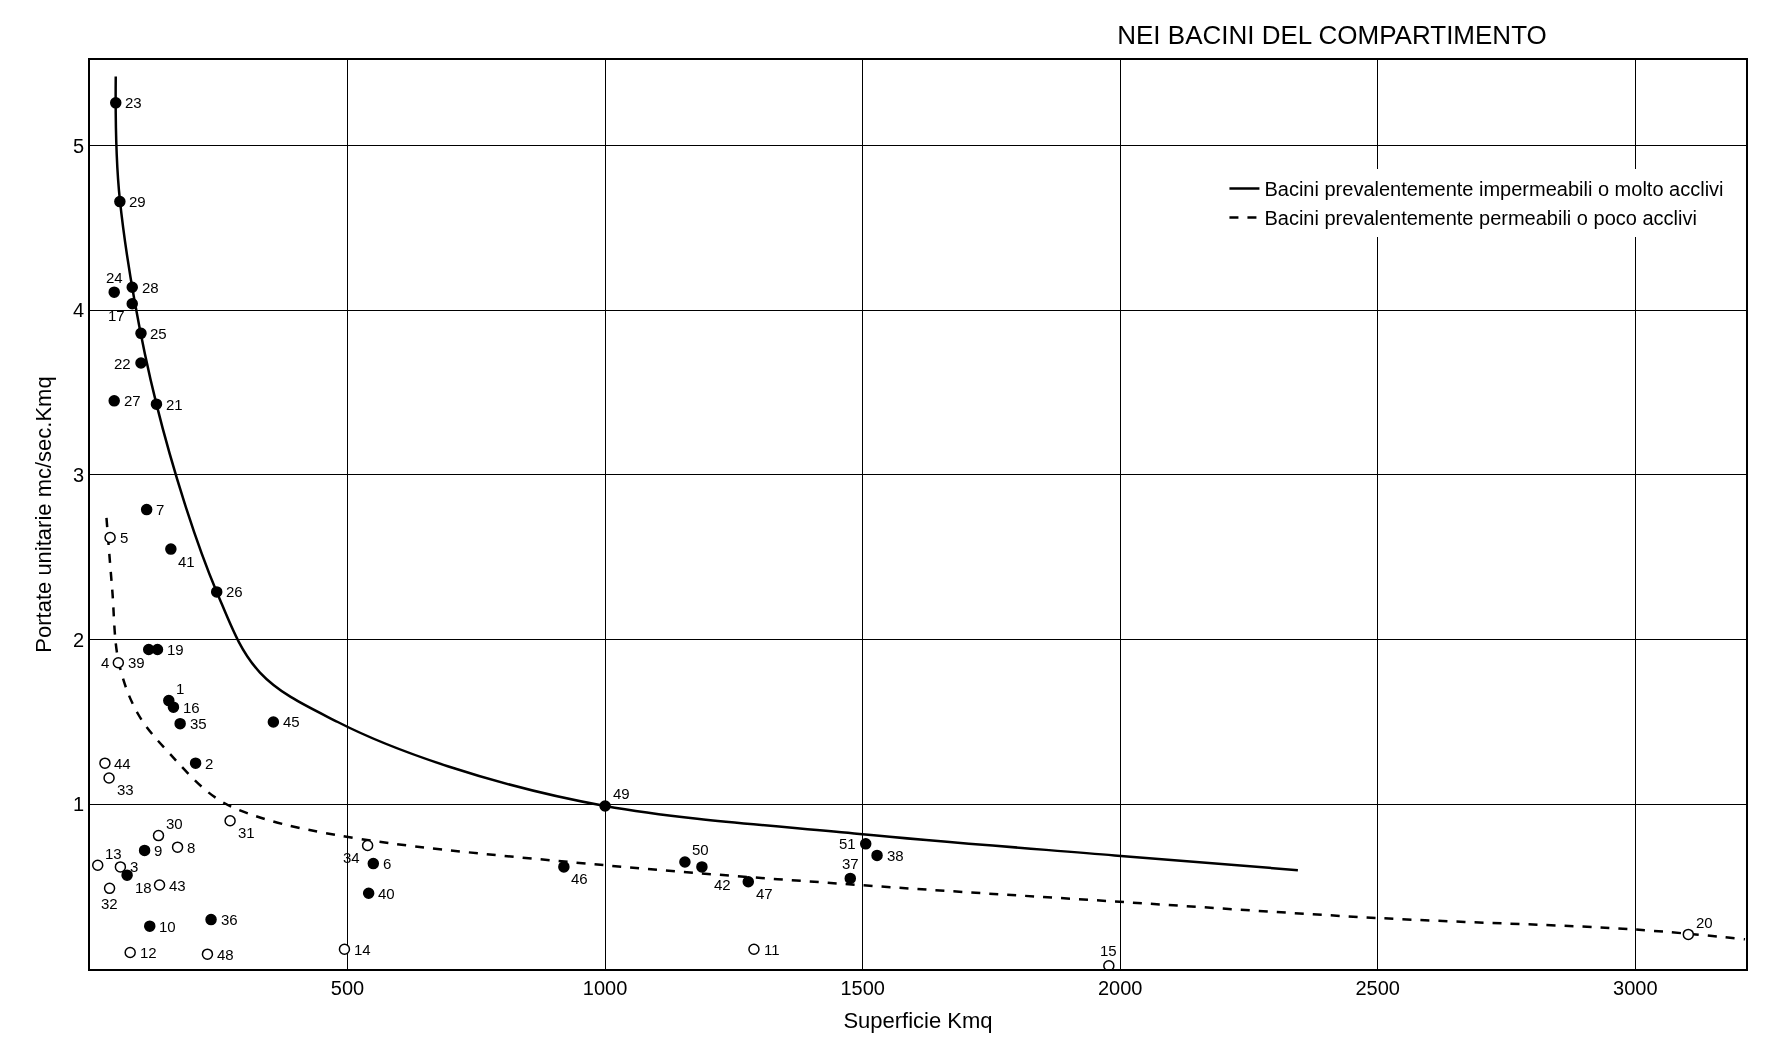 The image size is (1776, 1049). Describe the element at coordinates (124, 537) in the screenshot. I see `annotation: 5` at that location.